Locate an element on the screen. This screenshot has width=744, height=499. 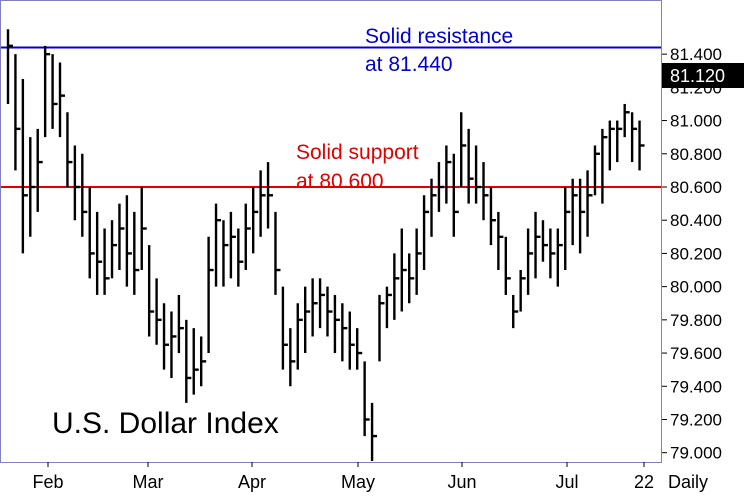
x-tick-label: Jul is located at coordinates (566, 482).